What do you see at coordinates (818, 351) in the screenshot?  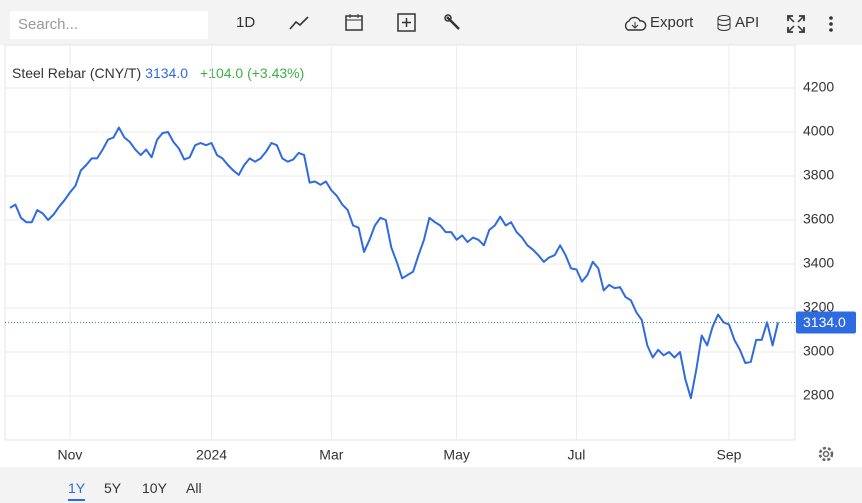 I see `y-tick-label: 3000` at bounding box center [818, 351].